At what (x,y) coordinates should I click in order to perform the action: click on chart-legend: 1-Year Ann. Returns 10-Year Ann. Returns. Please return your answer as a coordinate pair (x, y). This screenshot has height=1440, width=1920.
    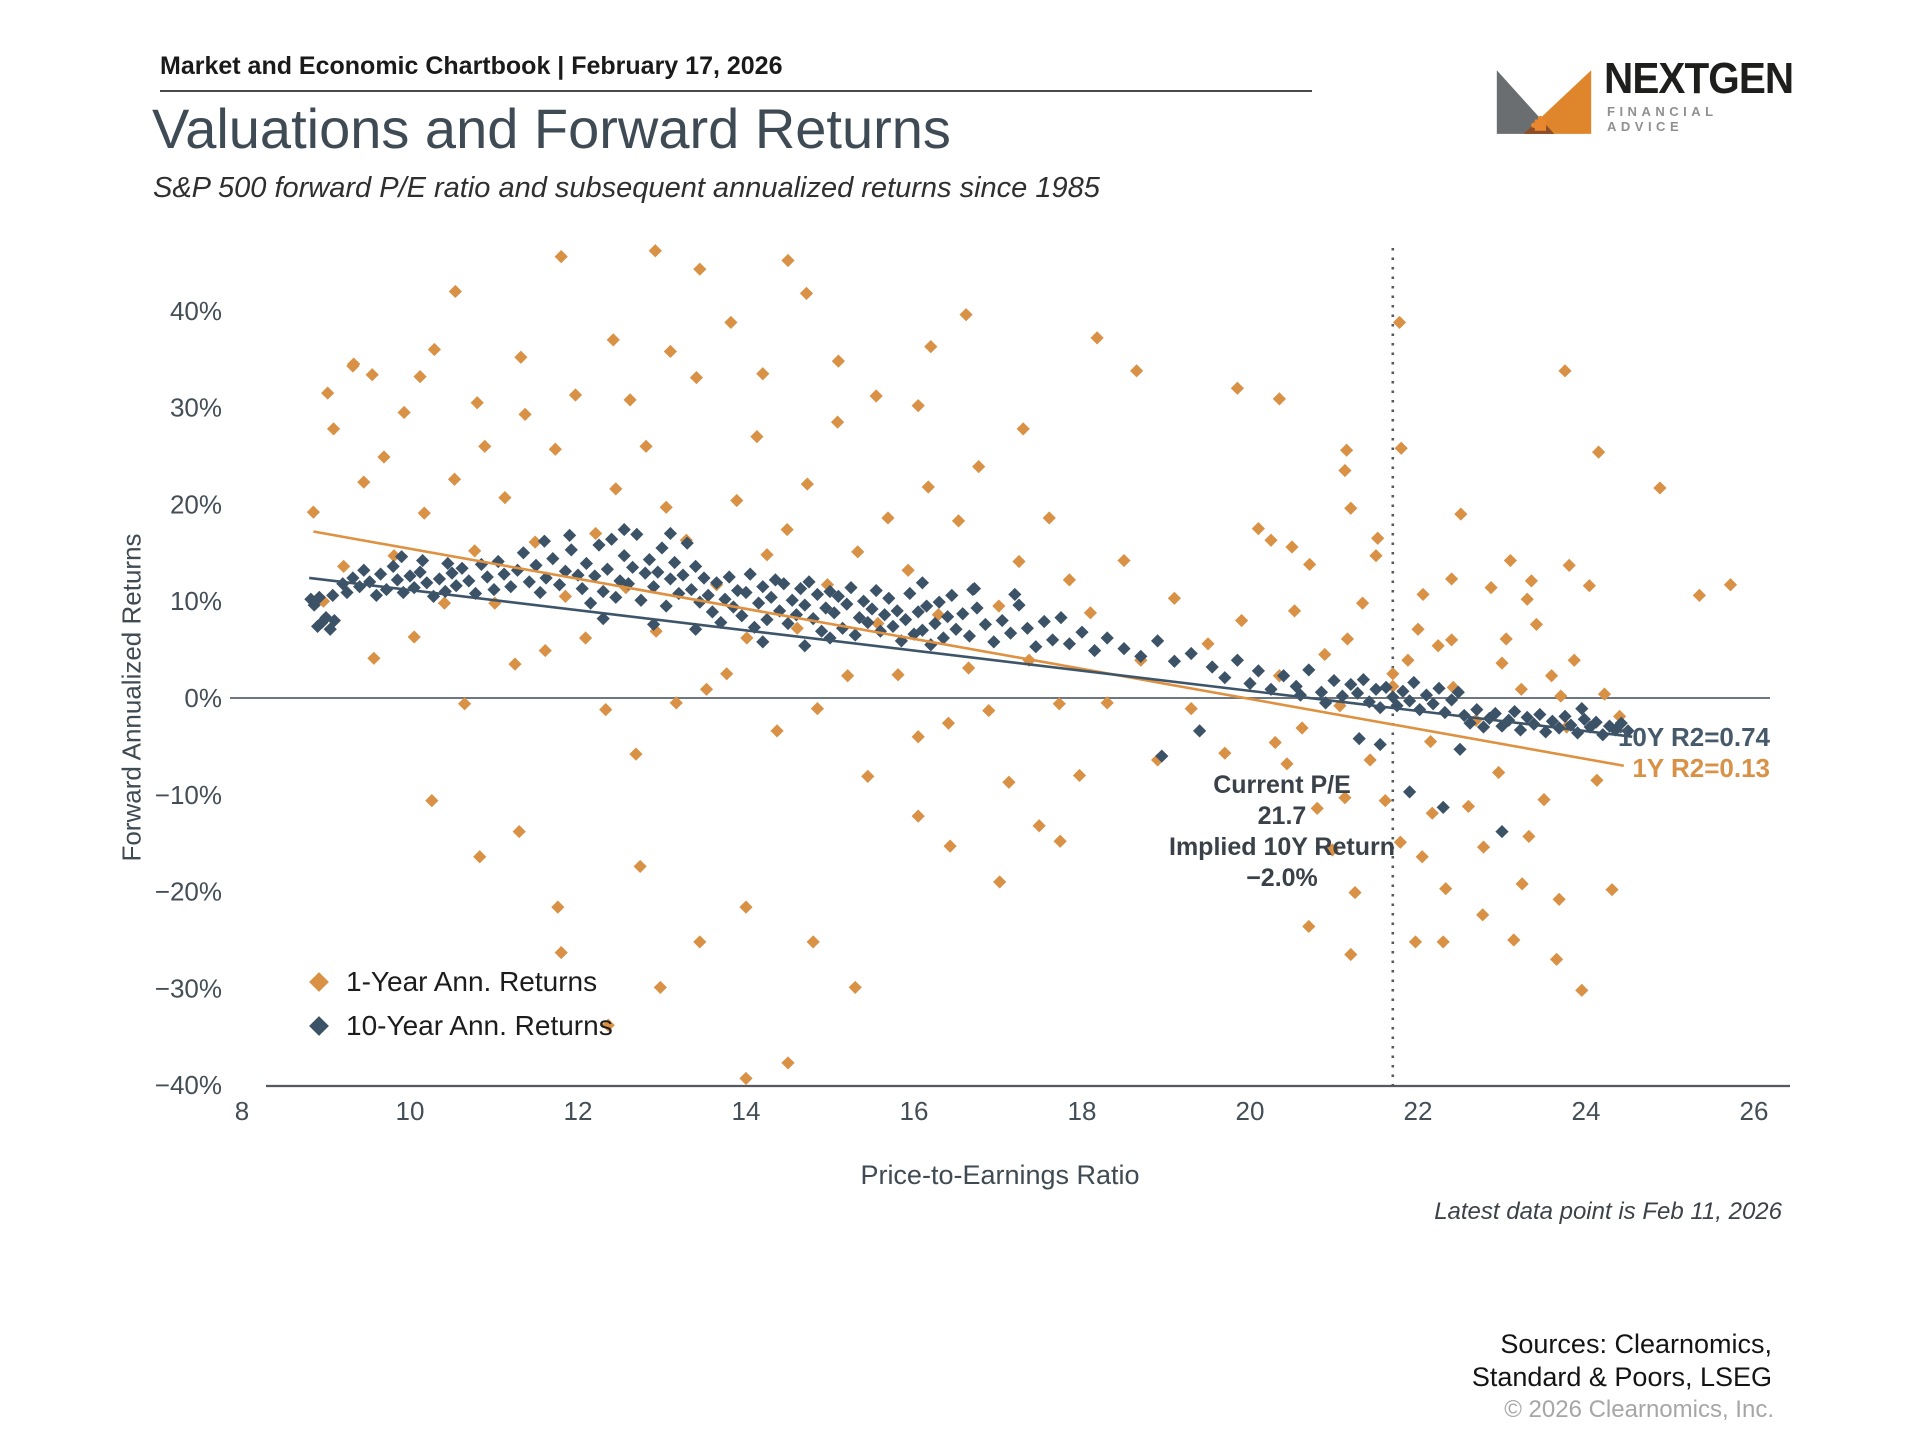
    Looking at the image, I should click on (461, 1004).